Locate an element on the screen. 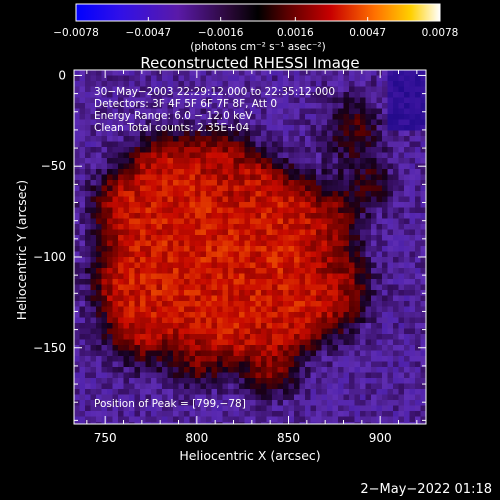  peak-position-label: Position of Peak = [799,−78] is located at coordinates (170, 404).